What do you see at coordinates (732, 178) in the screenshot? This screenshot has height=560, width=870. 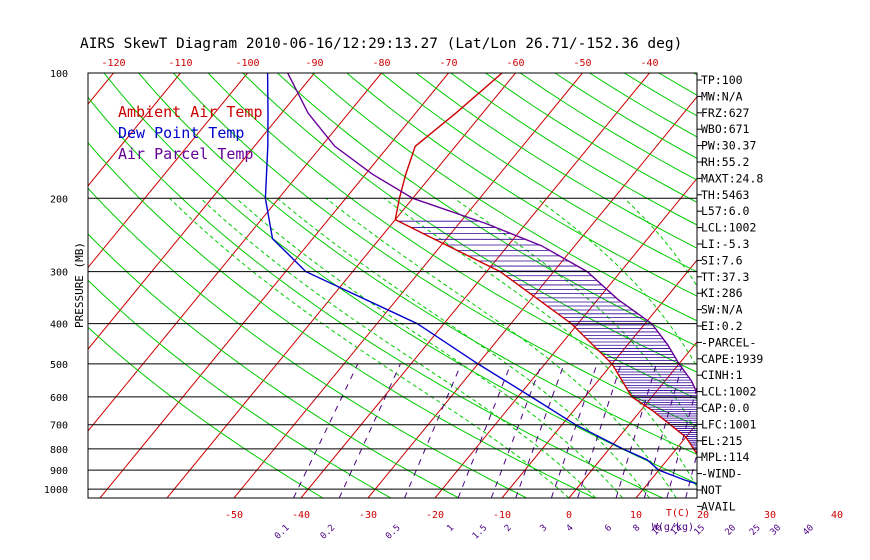 I see `sounding-index: MAXT:24.8` at bounding box center [732, 178].